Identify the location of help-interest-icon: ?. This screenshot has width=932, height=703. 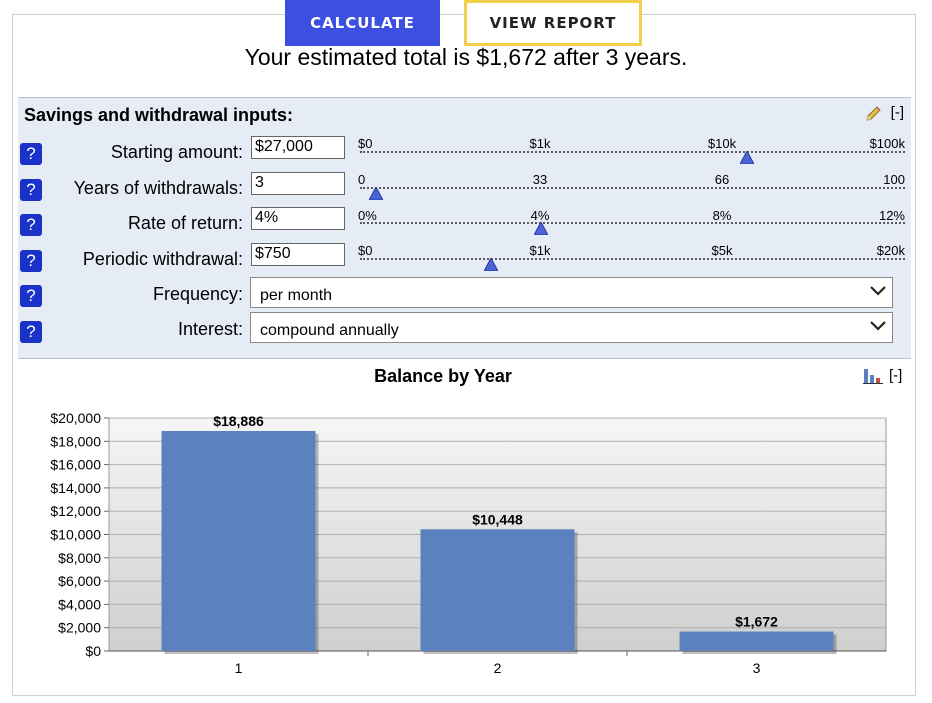
(31, 332).